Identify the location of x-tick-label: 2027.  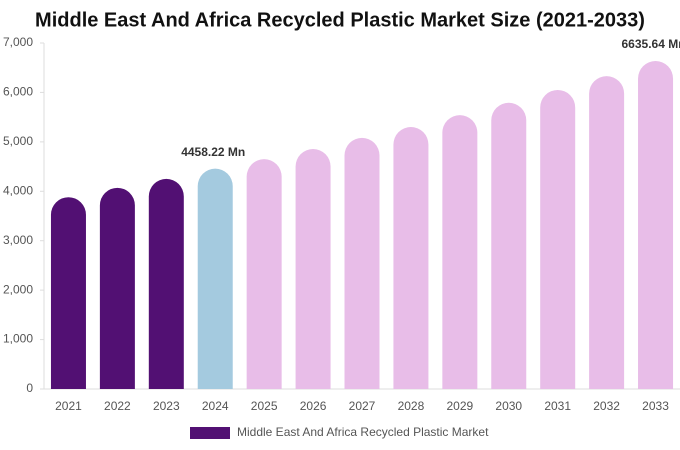
(362, 406).